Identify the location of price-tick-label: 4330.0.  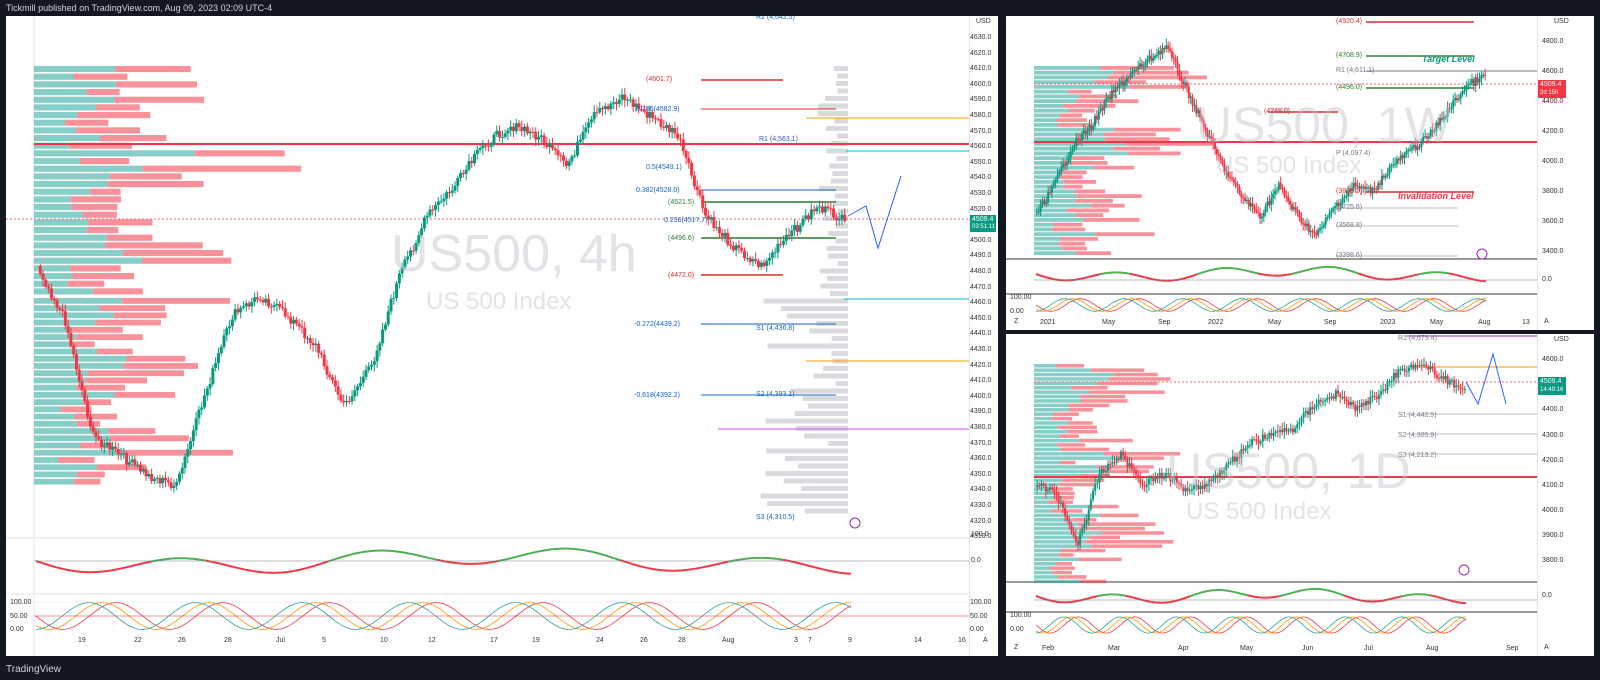
(981, 505).